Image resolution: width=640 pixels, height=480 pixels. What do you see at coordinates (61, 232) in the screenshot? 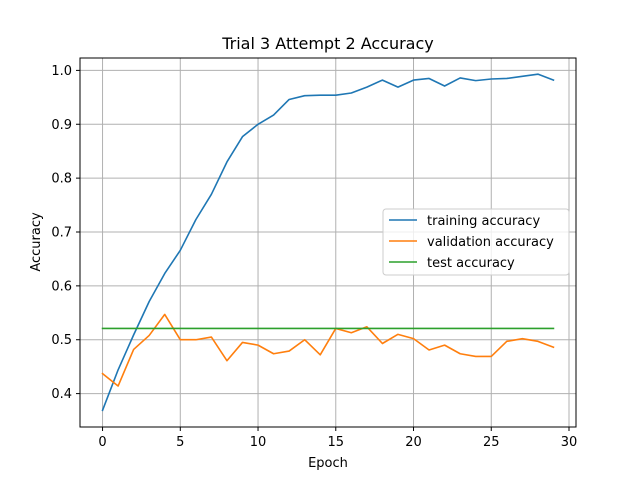
I see `y-tick-label: 0.7` at bounding box center [61, 232].